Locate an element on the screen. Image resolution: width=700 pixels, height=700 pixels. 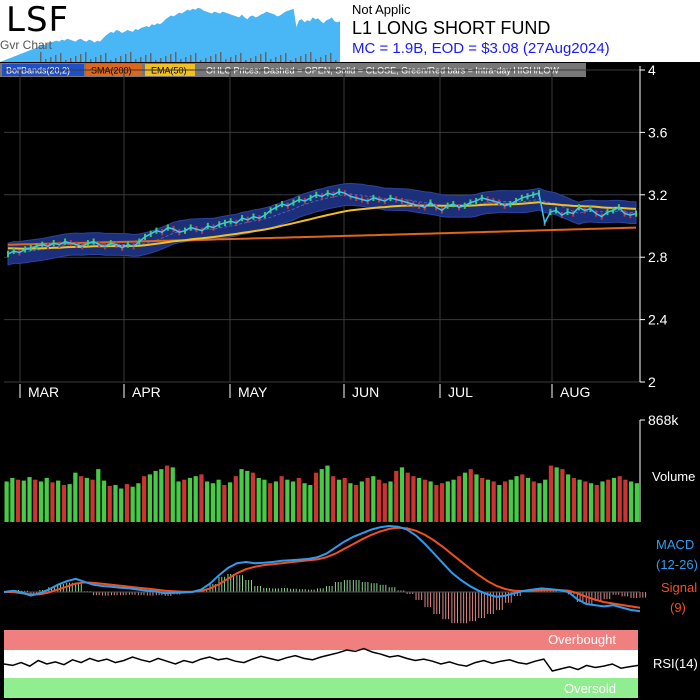
price-tick-label: 2.8 is located at coordinates (658, 257).